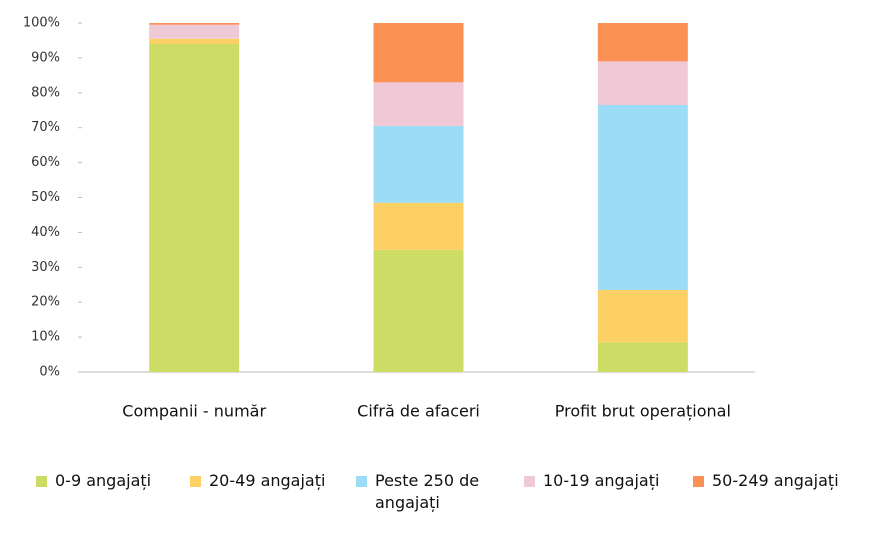  What do you see at coordinates (643, 411) in the screenshot?
I see `x-tick-label: Profit brut operațional` at bounding box center [643, 411].